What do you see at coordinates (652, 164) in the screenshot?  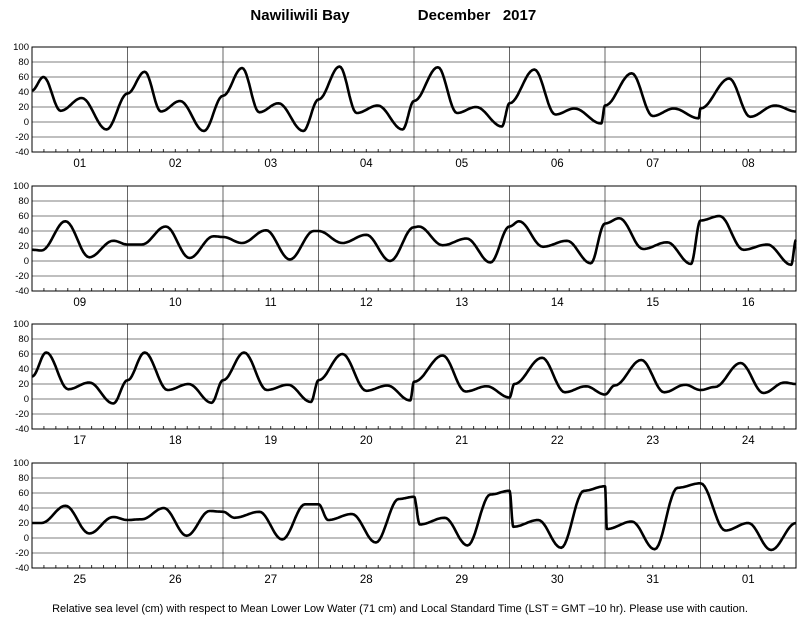 I see `day-label: 07` at bounding box center [652, 164].